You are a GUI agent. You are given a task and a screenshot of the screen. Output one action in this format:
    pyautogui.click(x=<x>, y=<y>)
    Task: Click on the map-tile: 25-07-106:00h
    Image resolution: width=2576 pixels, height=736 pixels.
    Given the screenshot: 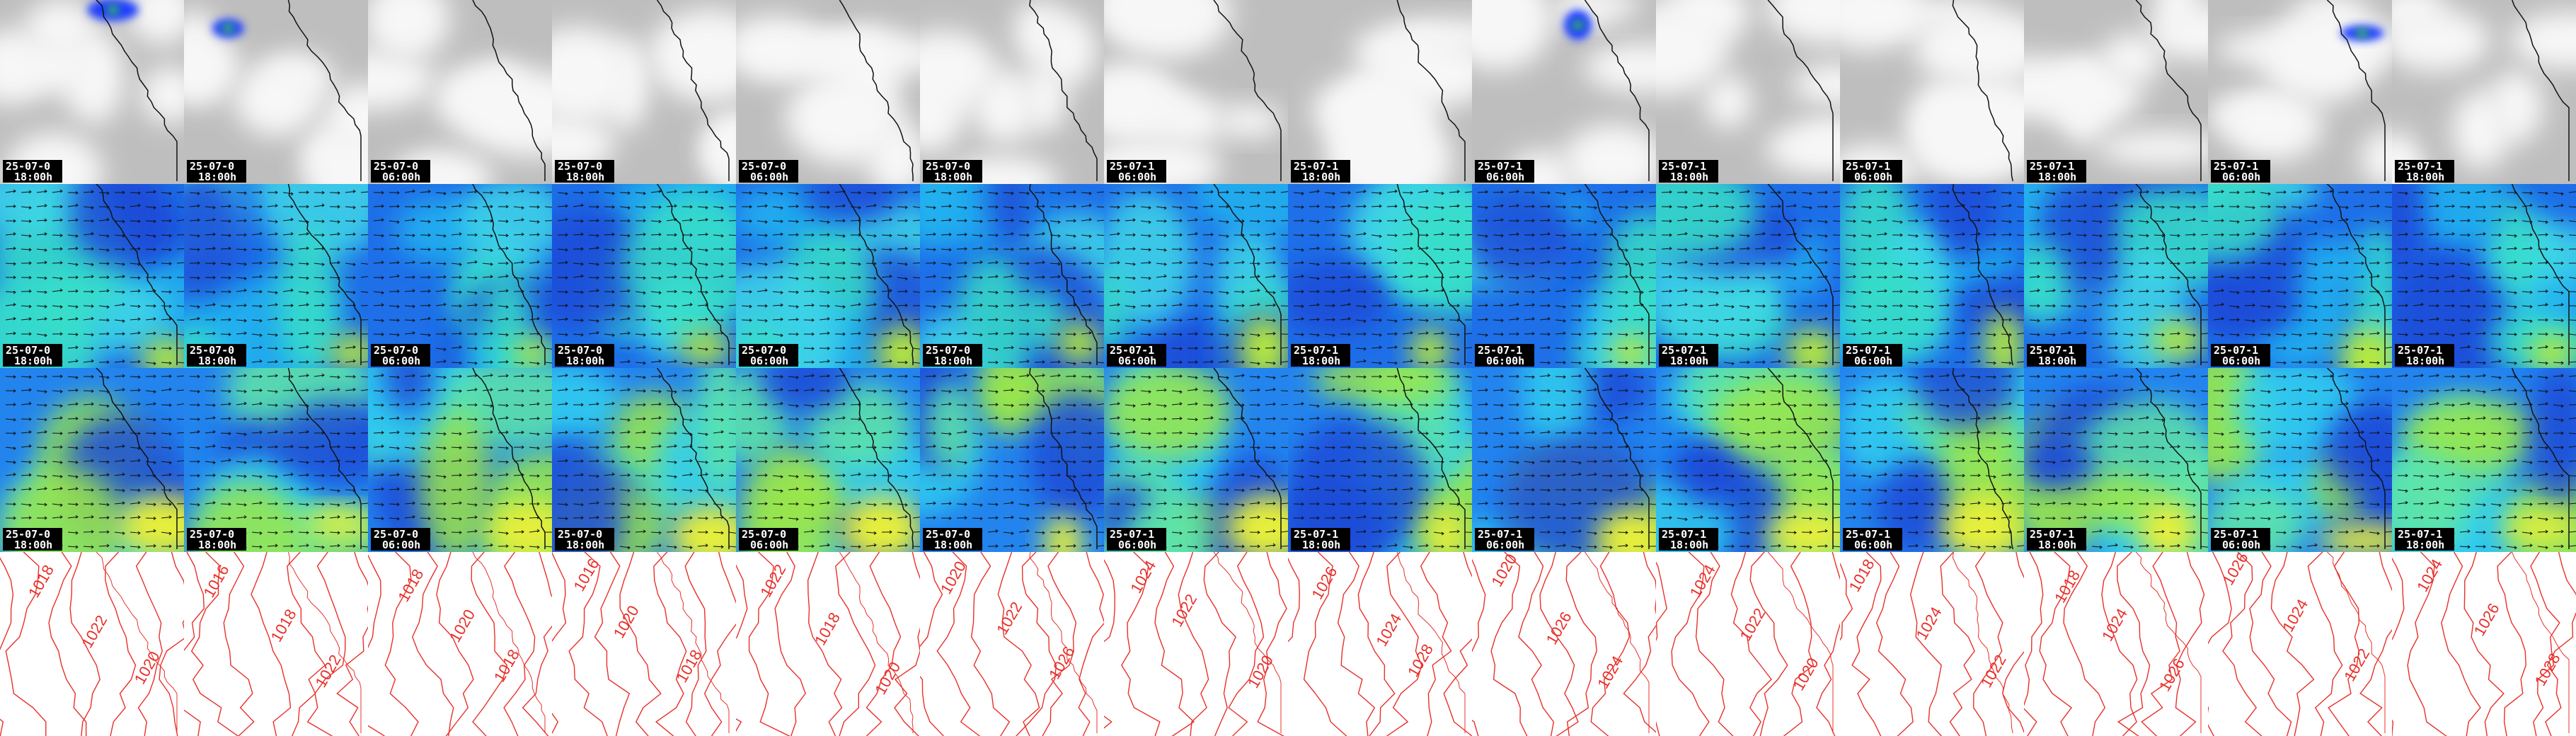 What is the action you would take?
    pyautogui.click(x=1564, y=92)
    